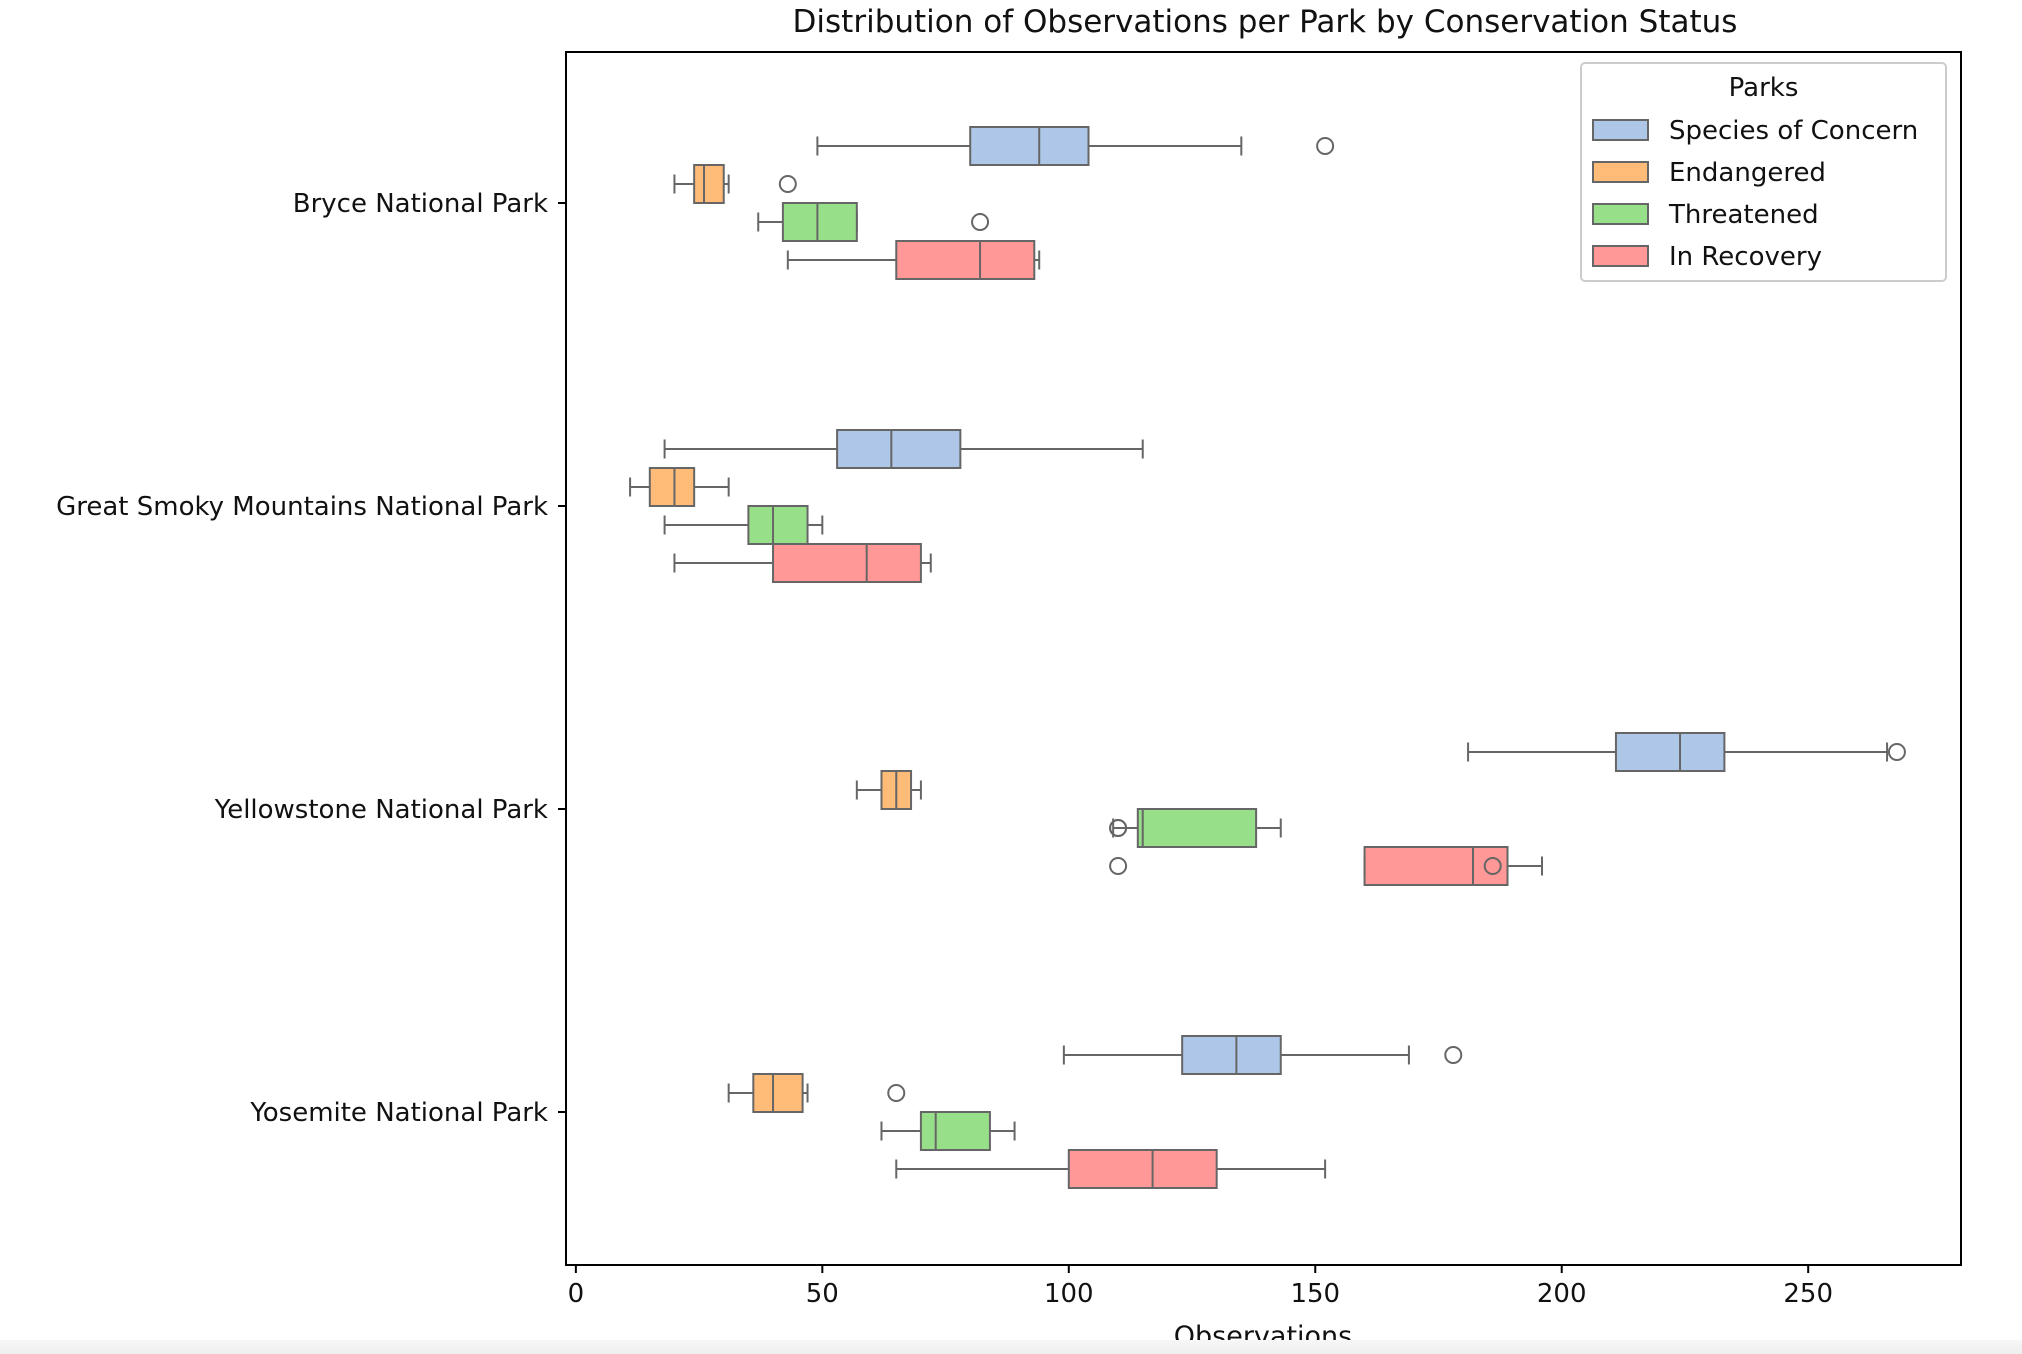 Image resolution: width=2022 pixels, height=1354 pixels. What do you see at coordinates (398, 1113) in the screenshot?
I see `y-tick-label: Yosemite National Park` at bounding box center [398, 1113].